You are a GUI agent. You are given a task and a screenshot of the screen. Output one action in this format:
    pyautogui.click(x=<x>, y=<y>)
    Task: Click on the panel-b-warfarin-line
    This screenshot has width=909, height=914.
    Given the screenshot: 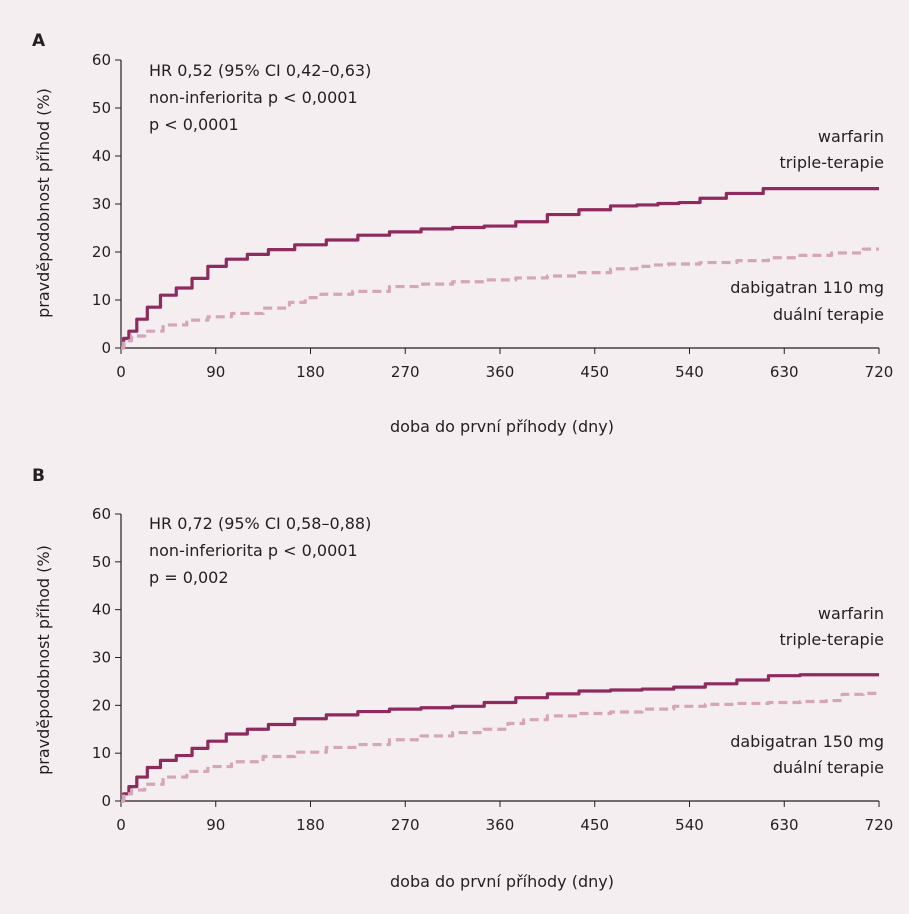 What is the action you would take?
    pyautogui.click(x=500, y=738)
    